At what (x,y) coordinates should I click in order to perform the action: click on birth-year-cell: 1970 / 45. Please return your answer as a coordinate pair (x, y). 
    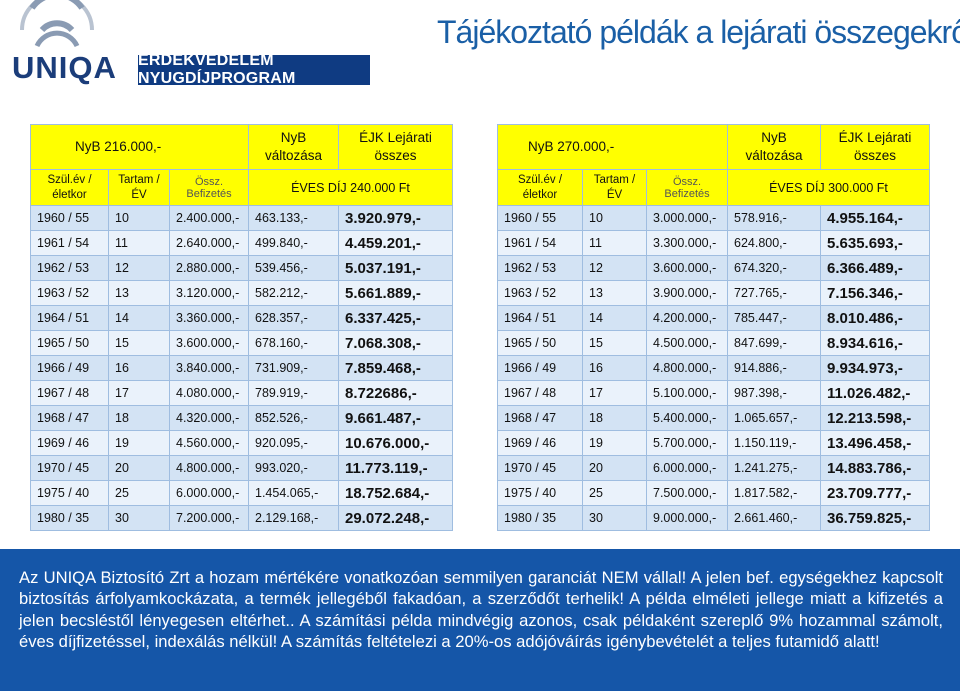
    Looking at the image, I should click on (69, 468).